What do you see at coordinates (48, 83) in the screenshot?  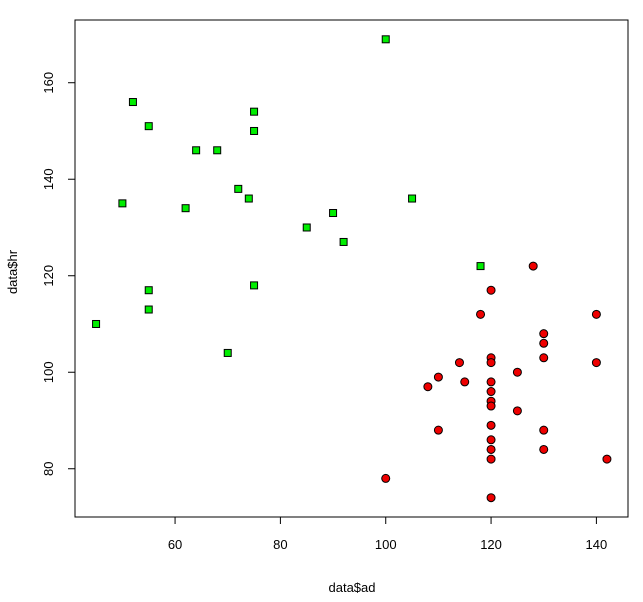 I see `y-tick-label: 160` at bounding box center [48, 83].